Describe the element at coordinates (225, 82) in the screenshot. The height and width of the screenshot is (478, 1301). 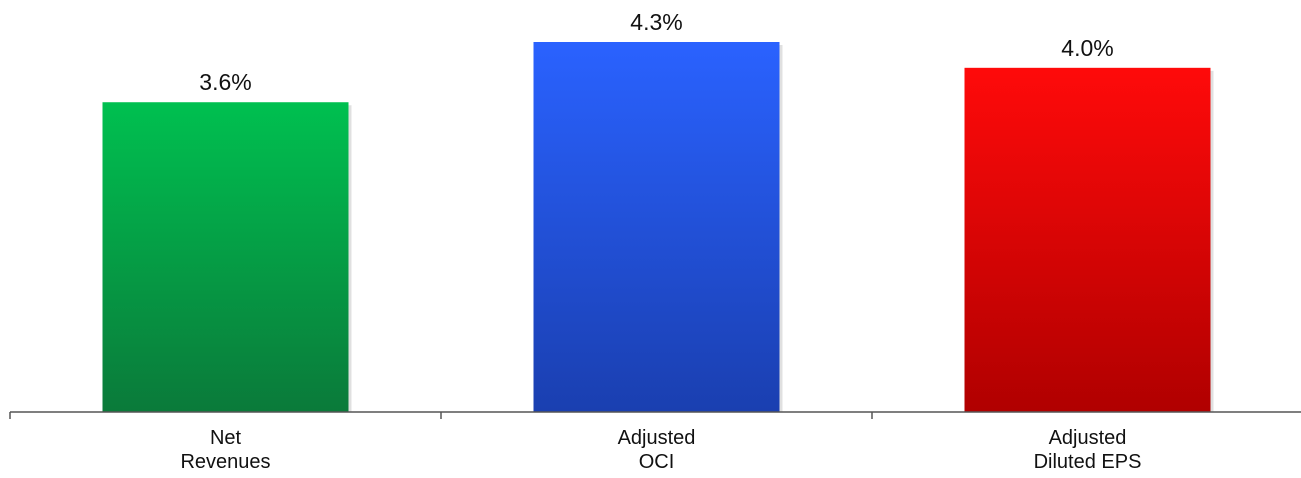
I see `data-label-0: 3.6%` at that location.